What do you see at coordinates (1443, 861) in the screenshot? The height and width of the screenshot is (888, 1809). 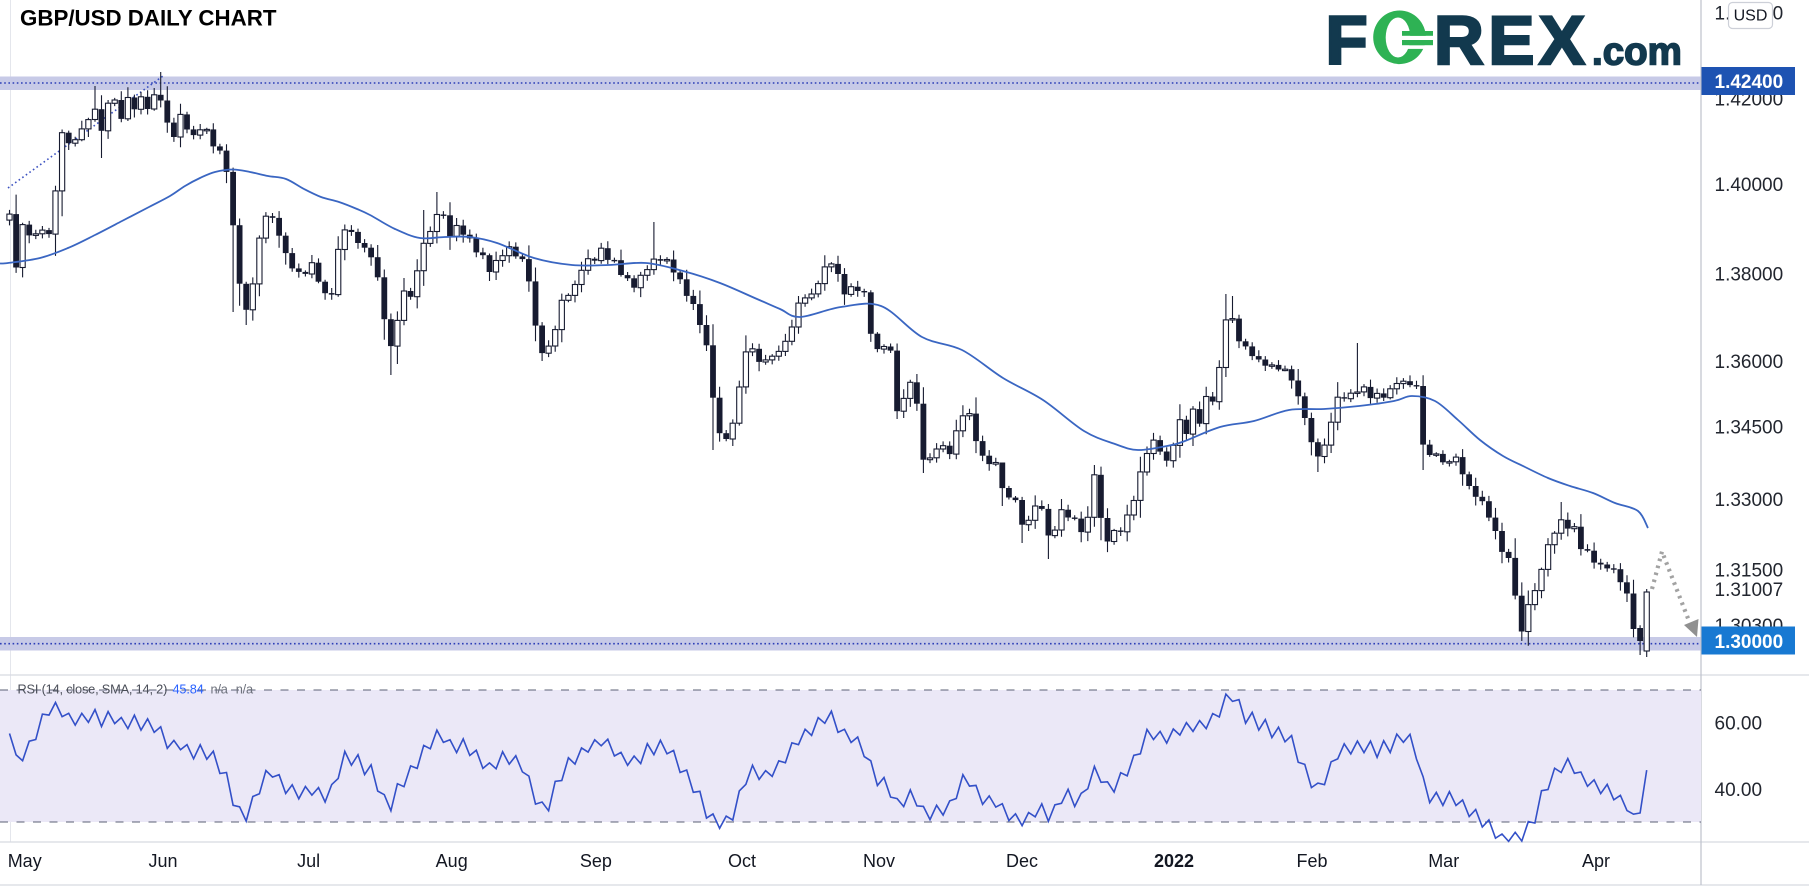 I see `svg-text: Mar` at bounding box center [1443, 861].